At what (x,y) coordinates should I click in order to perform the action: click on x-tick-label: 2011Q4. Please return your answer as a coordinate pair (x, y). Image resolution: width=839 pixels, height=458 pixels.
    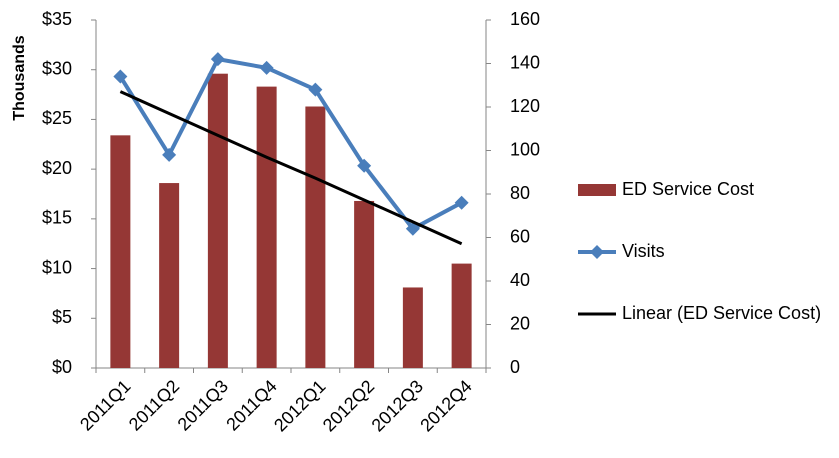
    Looking at the image, I should click on (251, 405).